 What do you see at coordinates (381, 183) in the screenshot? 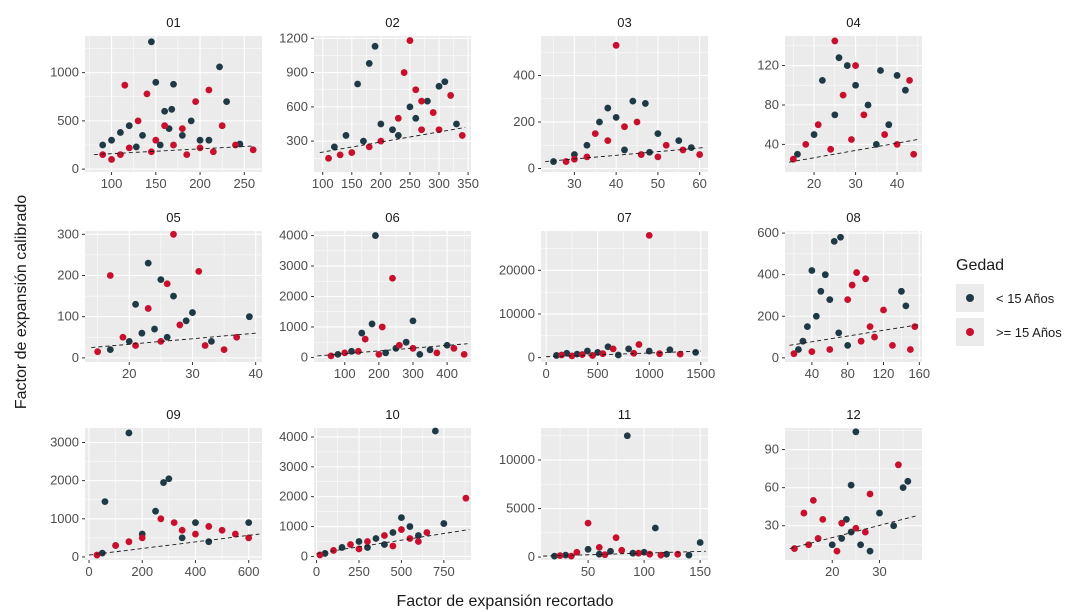
I see `x-tick-label: 200` at bounding box center [381, 183].